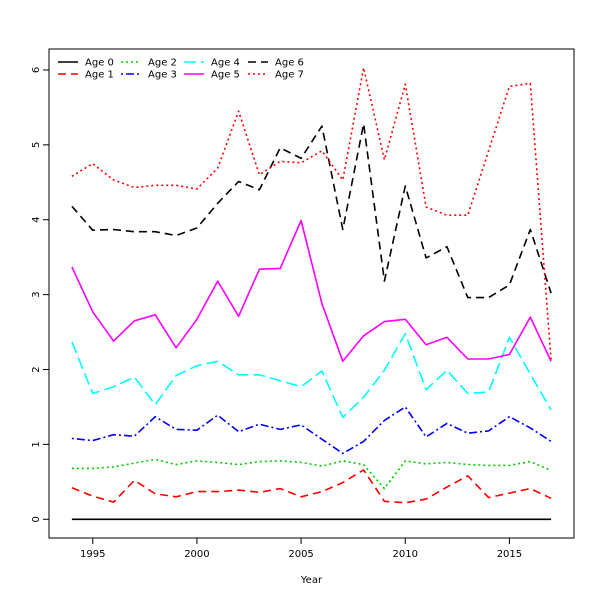 The height and width of the screenshot is (600, 600). I want to click on legend-label: Age 0, so click(99, 63).